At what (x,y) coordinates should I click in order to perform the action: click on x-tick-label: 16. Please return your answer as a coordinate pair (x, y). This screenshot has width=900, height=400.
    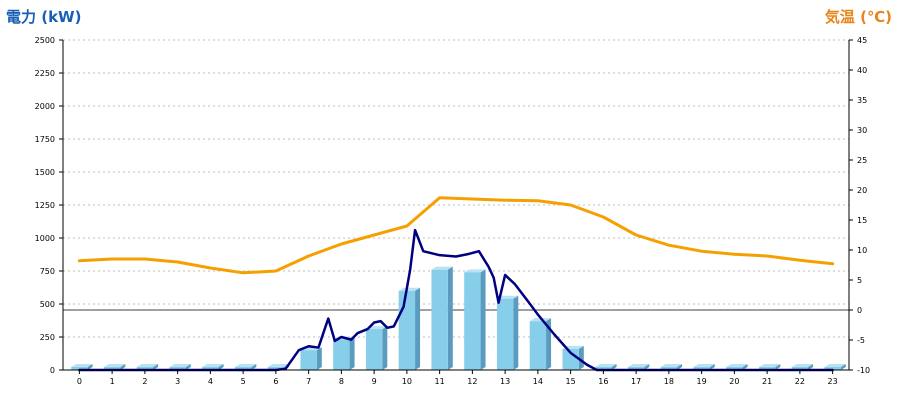
    Looking at the image, I should click on (603, 381).